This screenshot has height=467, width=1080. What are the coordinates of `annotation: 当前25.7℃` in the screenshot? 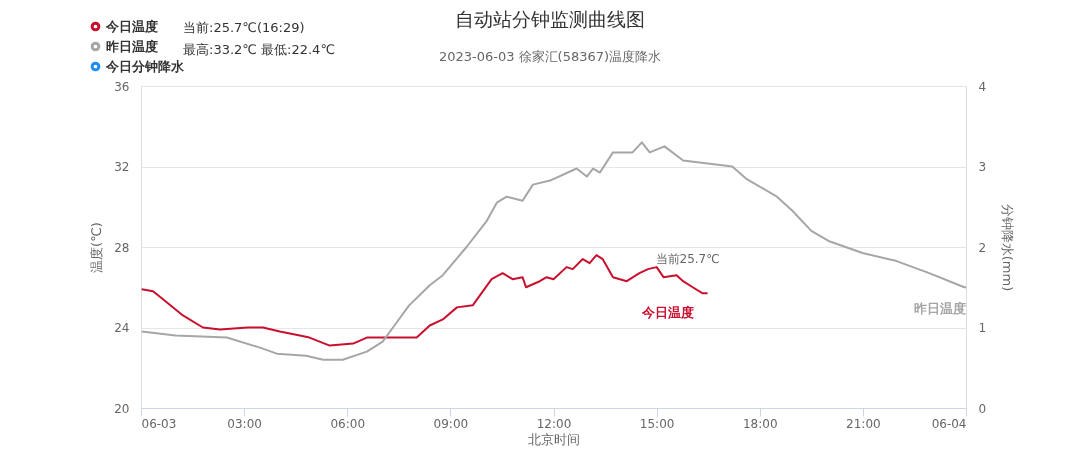 It's located at (687, 259).